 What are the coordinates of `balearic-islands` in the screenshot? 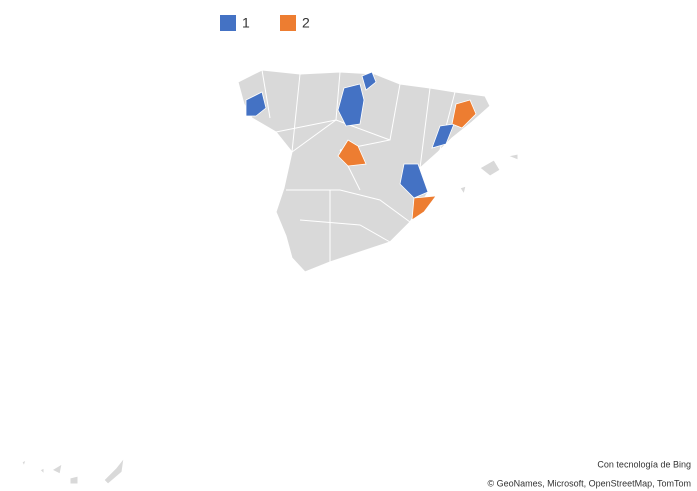 It's located at (489, 174).